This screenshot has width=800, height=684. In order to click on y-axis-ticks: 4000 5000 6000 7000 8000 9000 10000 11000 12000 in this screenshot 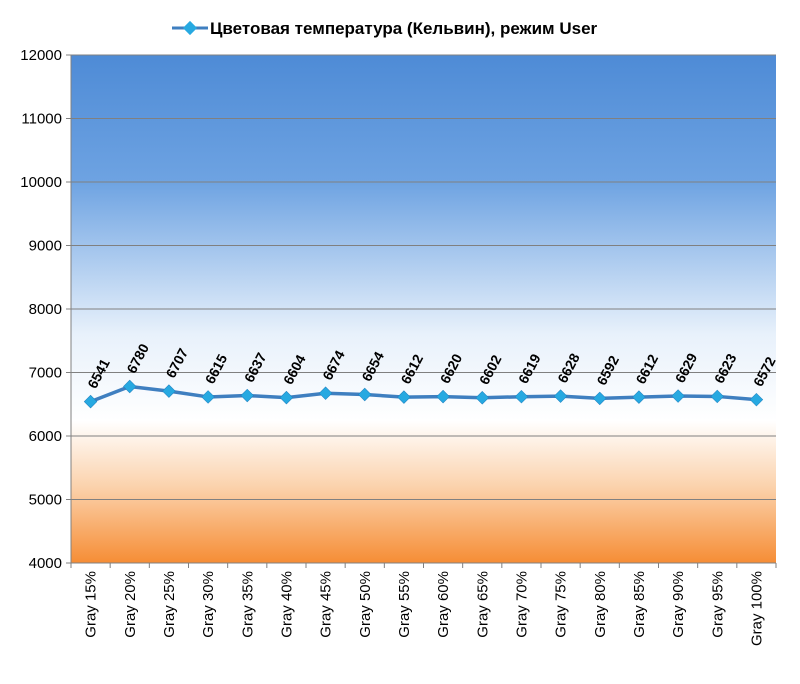, I will do `click(45, 309)`.